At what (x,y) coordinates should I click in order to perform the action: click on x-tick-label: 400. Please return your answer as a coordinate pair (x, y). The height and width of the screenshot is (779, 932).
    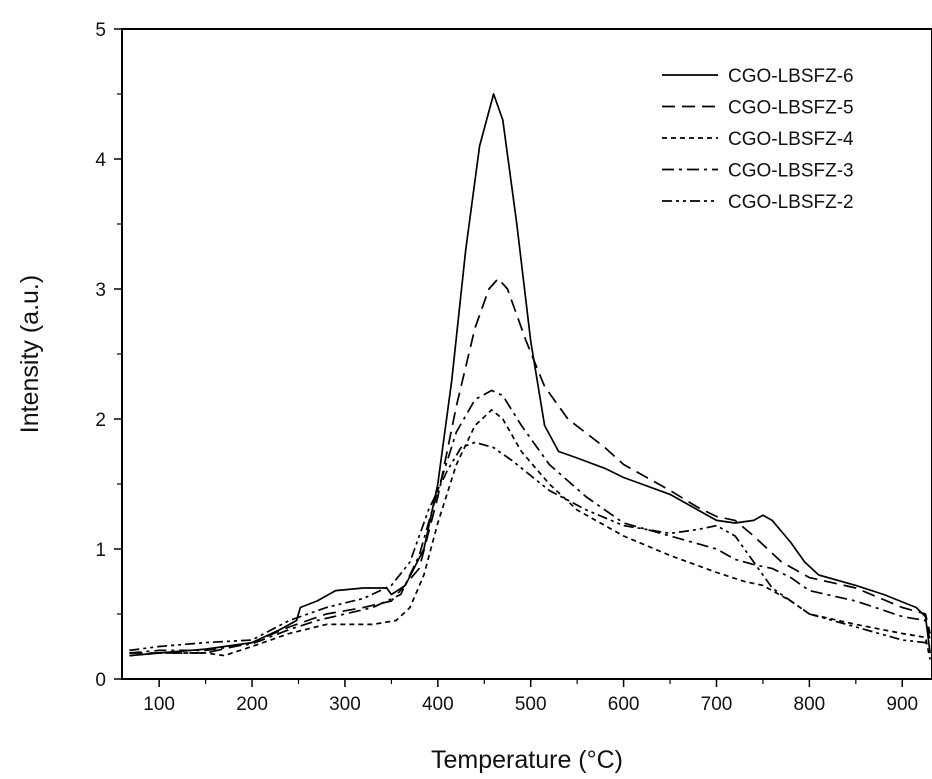
    Looking at the image, I should click on (438, 704).